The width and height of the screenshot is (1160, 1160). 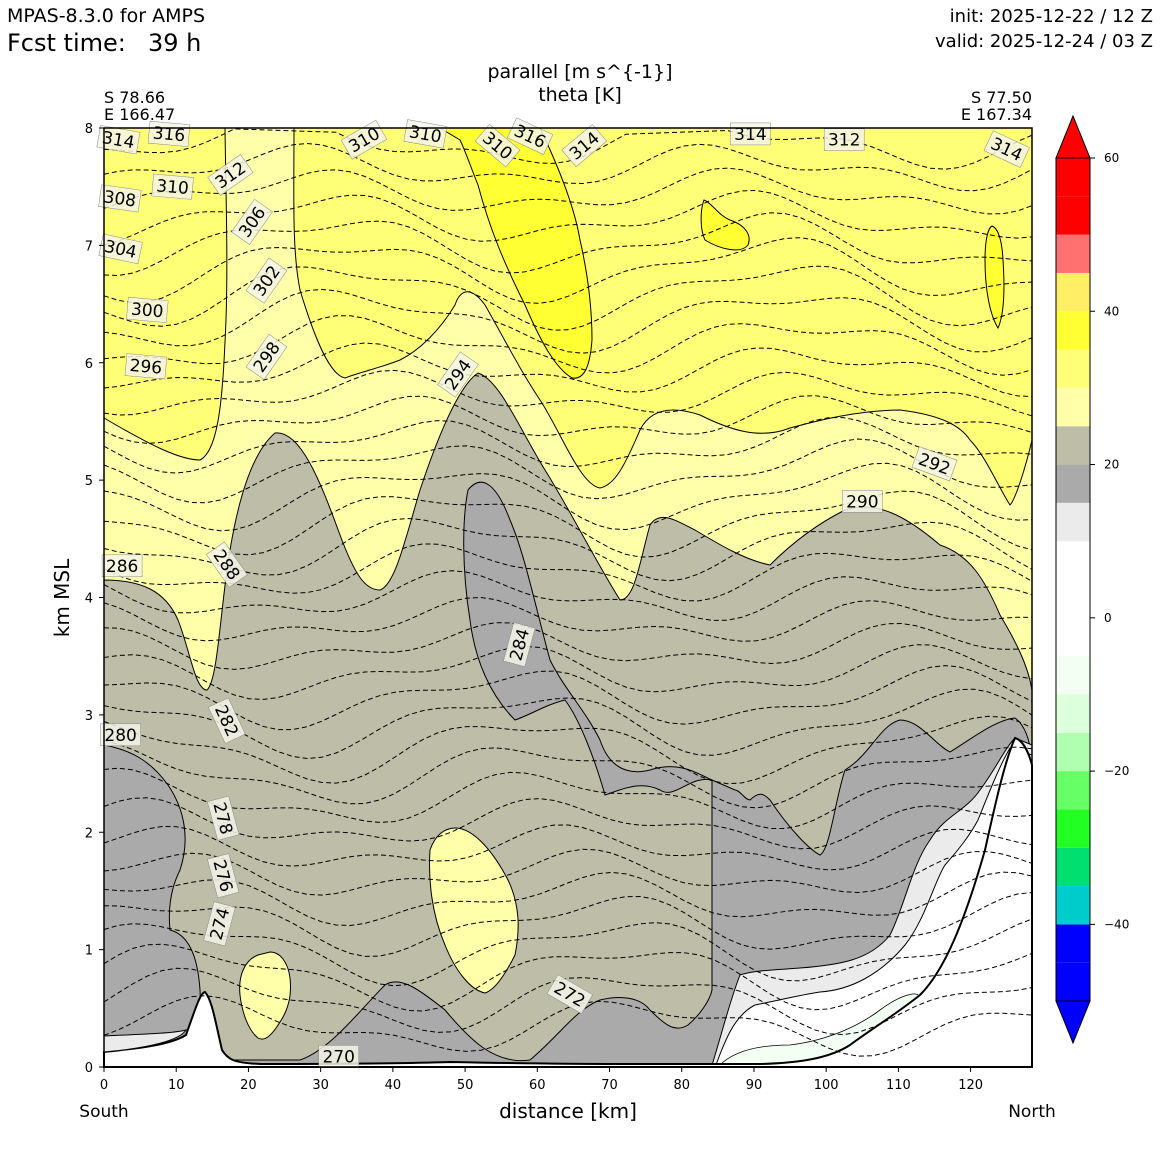 I want to click on y-tick-label: 7, so click(x=89, y=246).